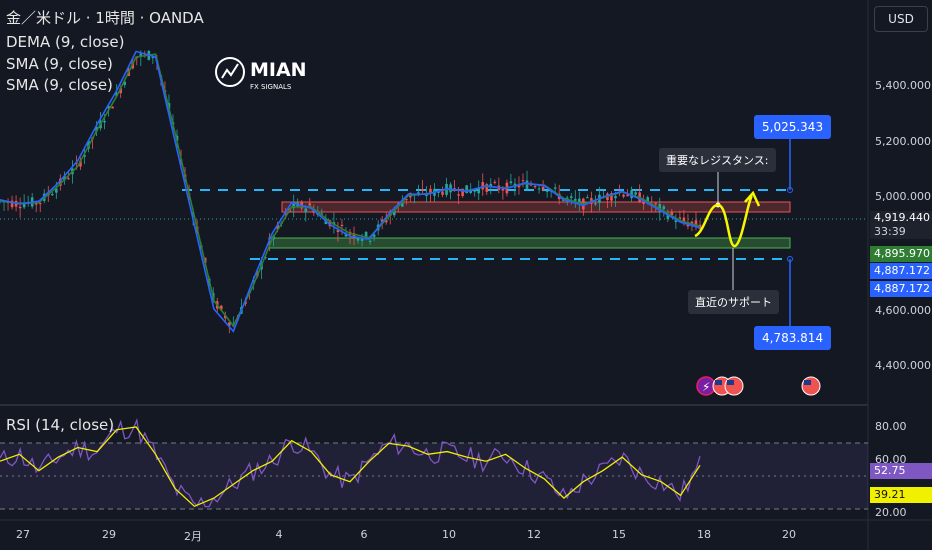 The height and width of the screenshot is (550, 932). I want to click on indicator-sma-2: SMA (9, close), so click(59, 85).